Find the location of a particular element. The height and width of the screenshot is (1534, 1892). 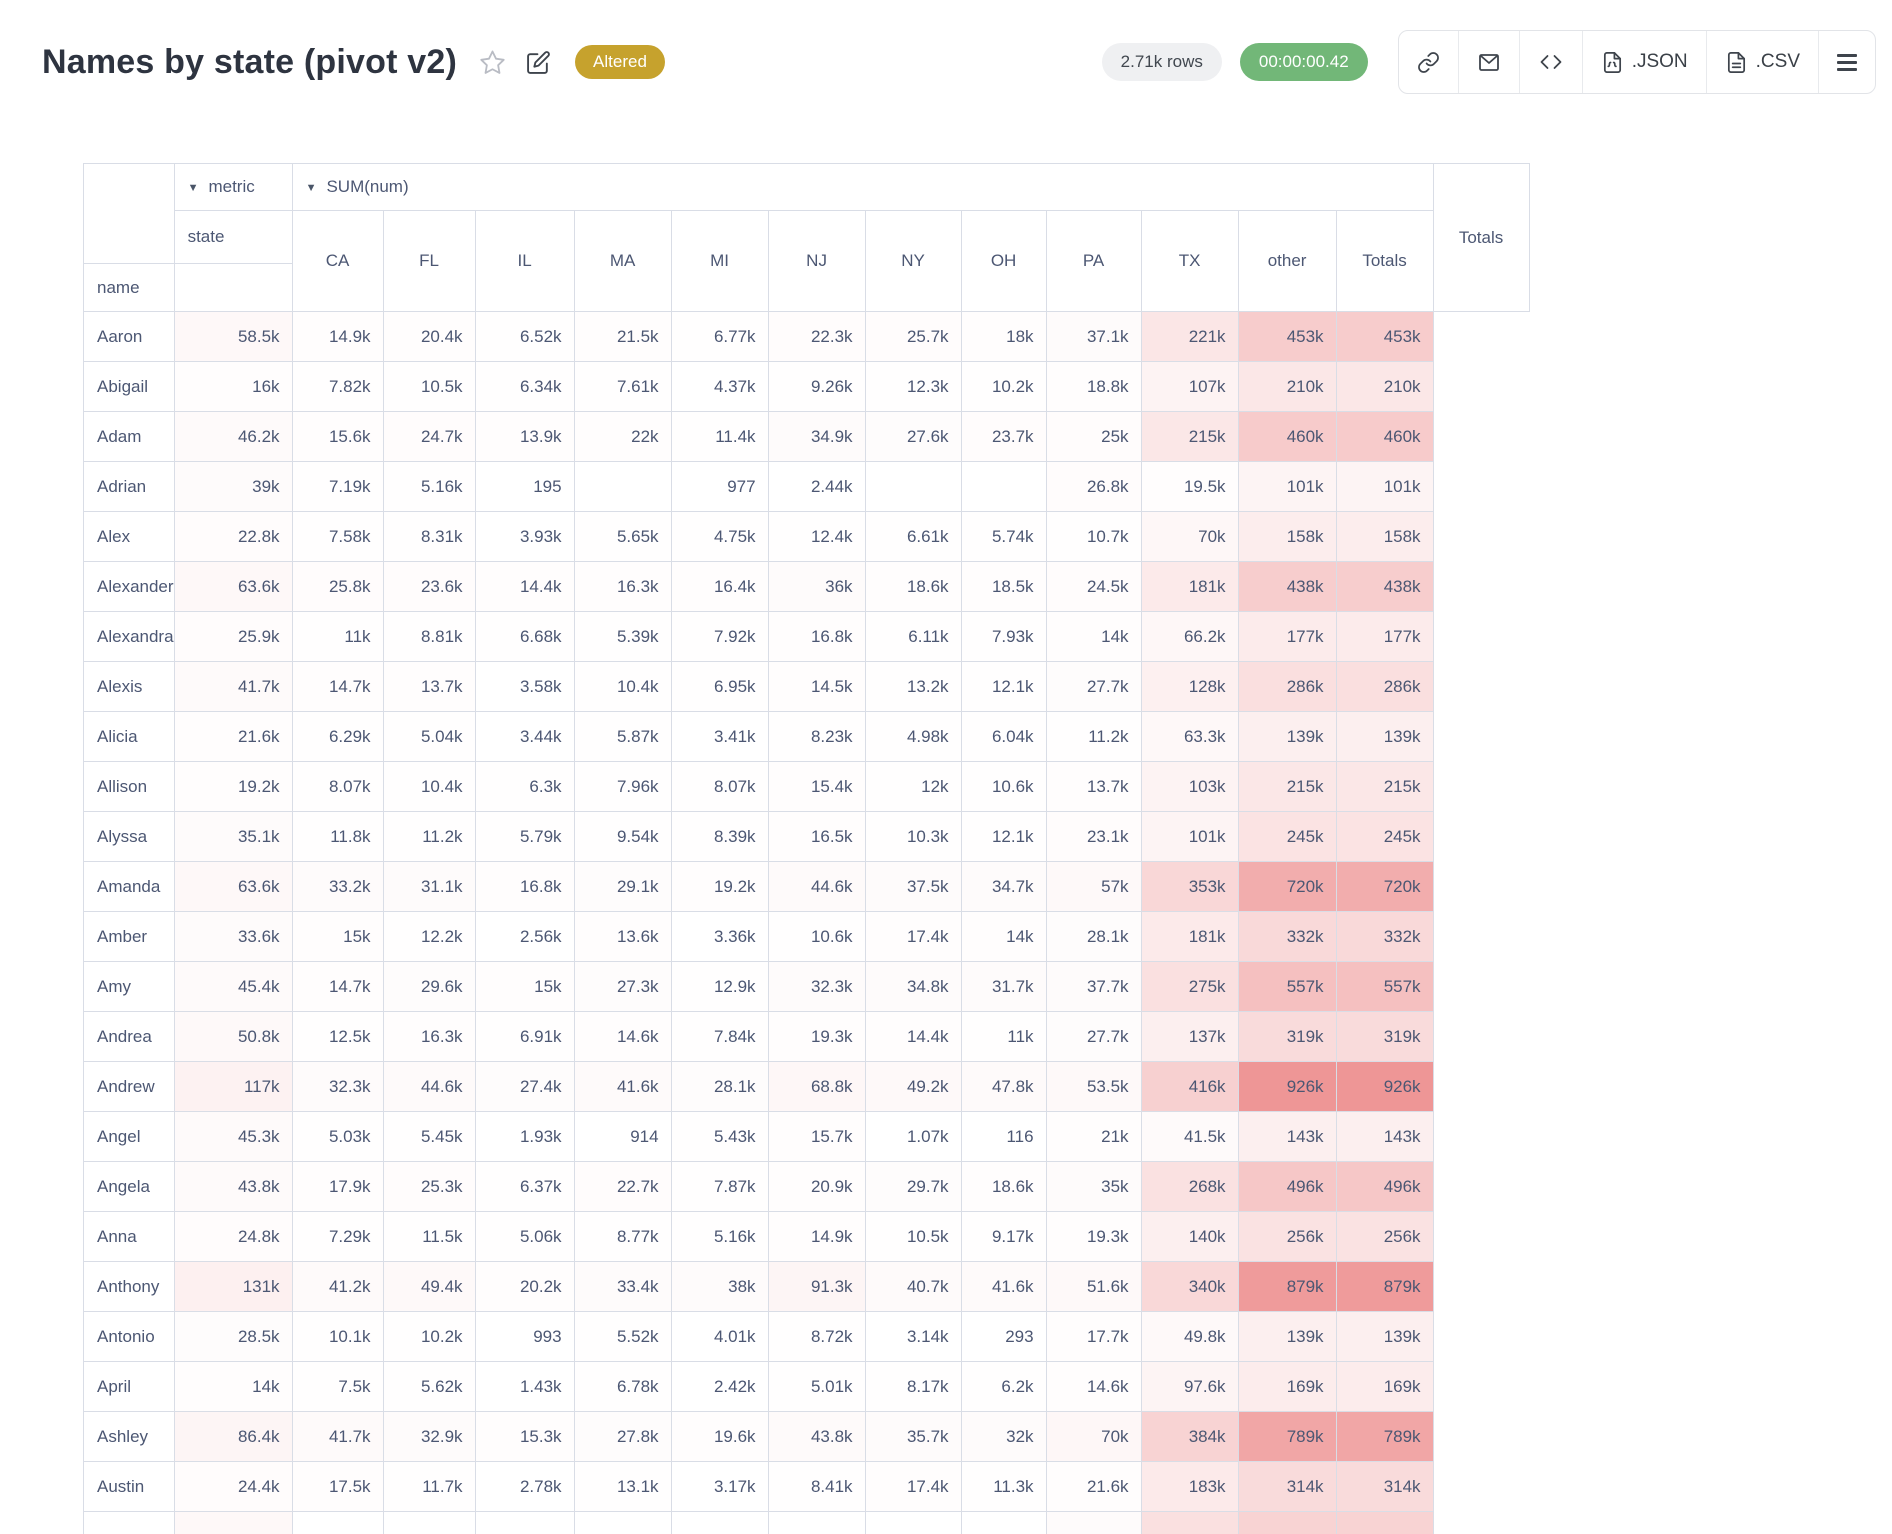

row-name-cell: Alexis is located at coordinates (129, 686).